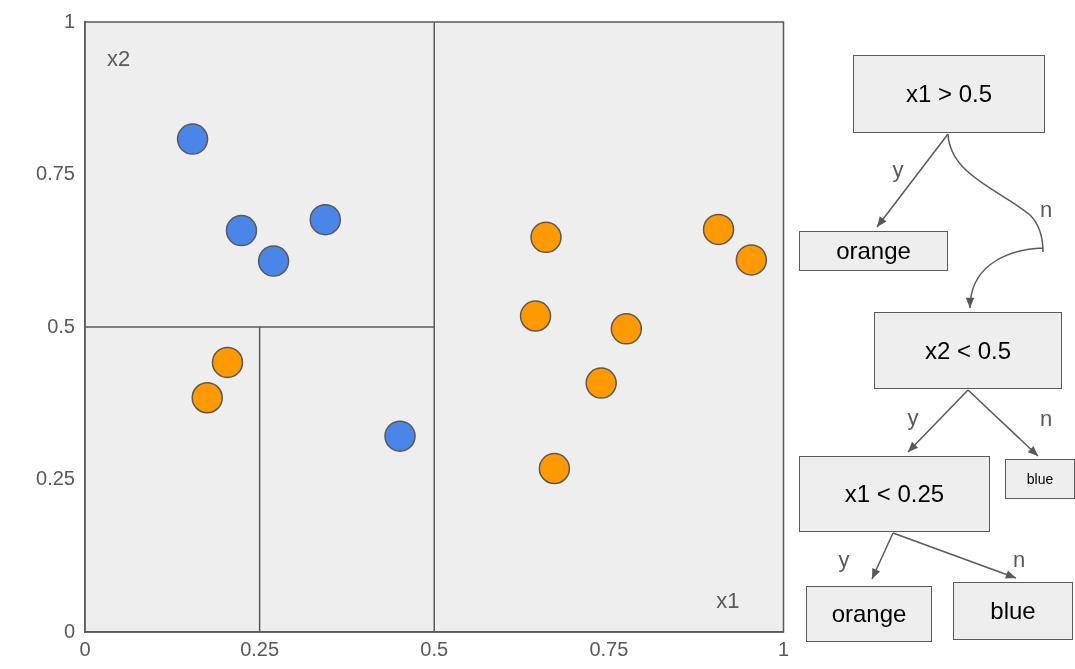  I want to click on x-tick-label: 0.25, so click(260, 648).